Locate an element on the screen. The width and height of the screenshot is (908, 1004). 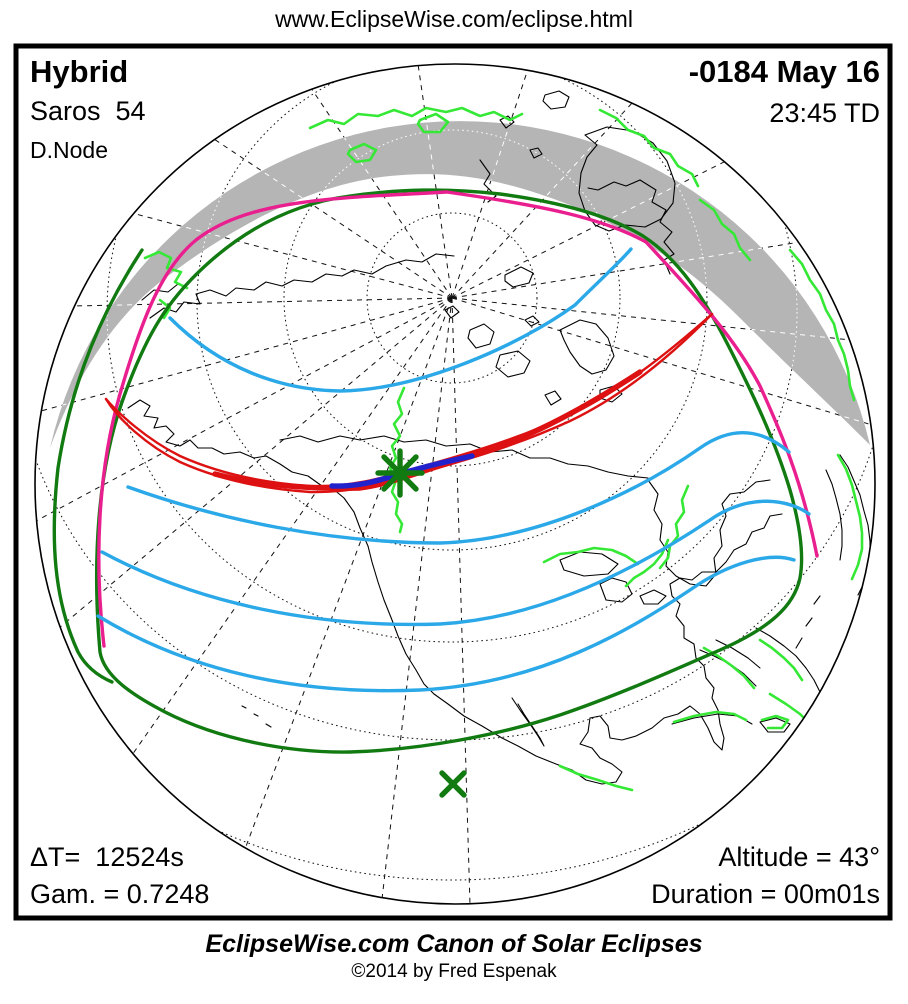
node-label: D.Node is located at coordinates (69, 150).